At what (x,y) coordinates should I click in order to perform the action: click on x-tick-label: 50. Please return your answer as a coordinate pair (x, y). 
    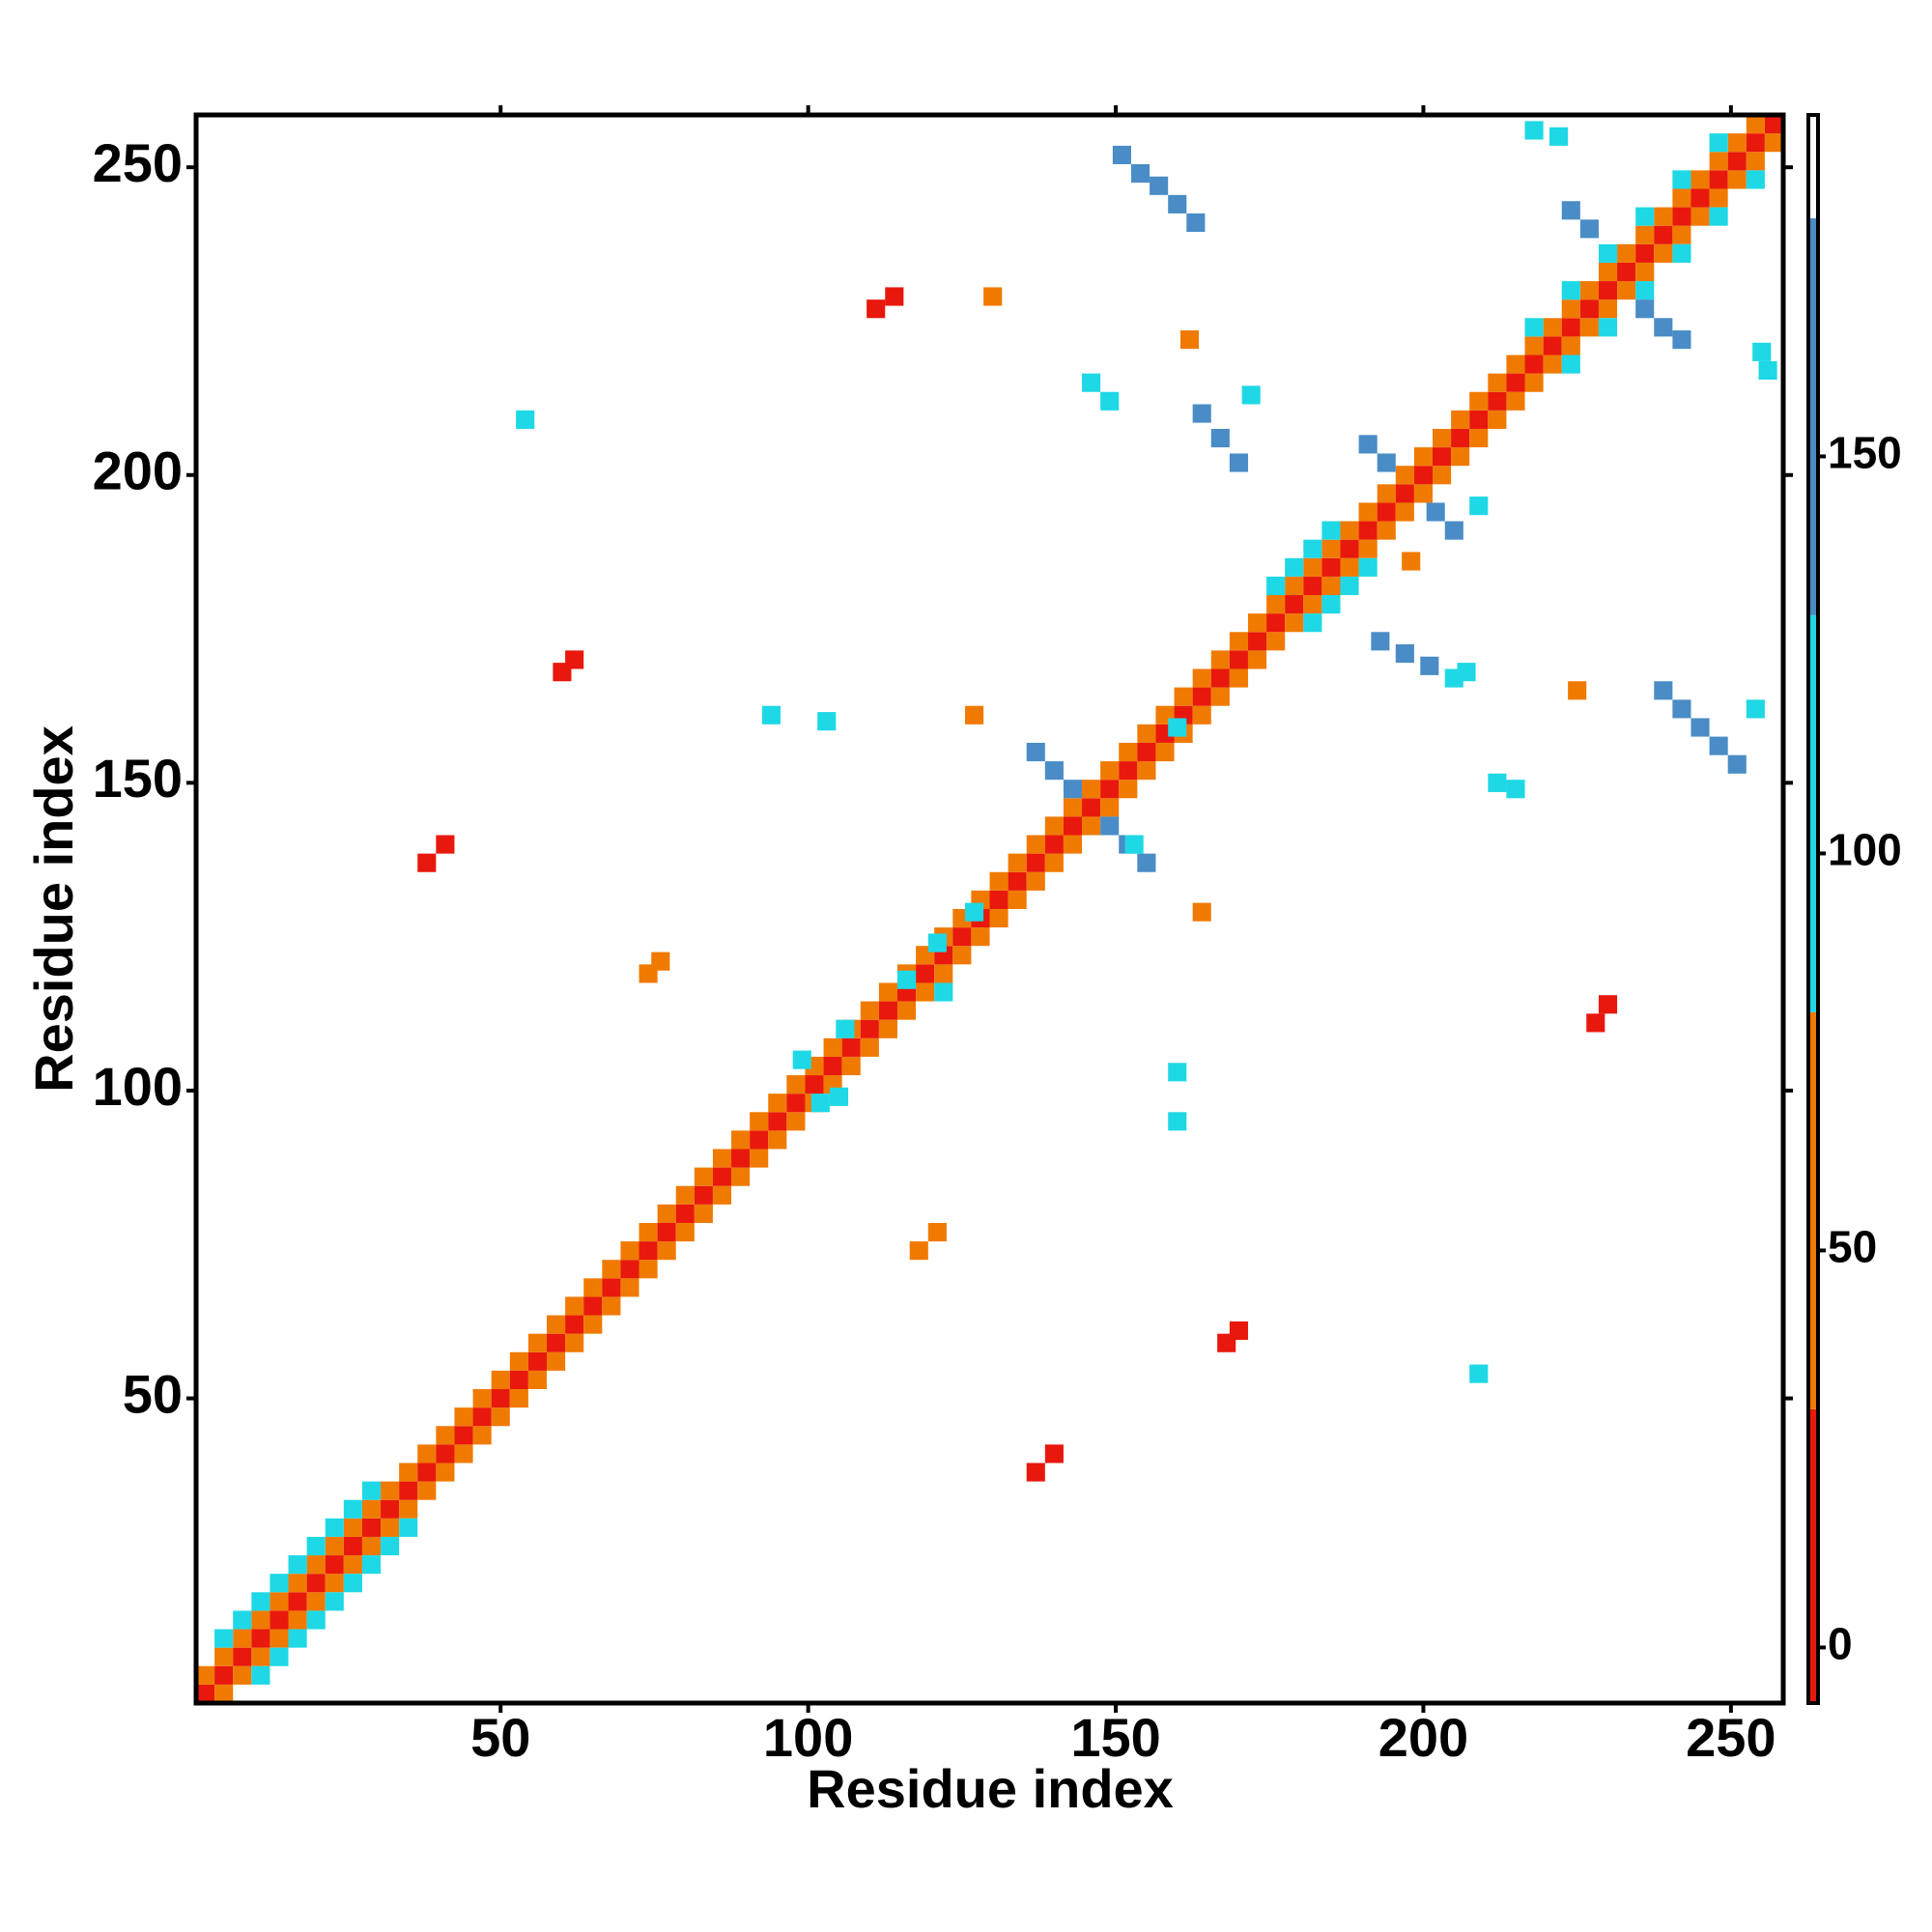
    Looking at the image, I should click on (500, 1737).